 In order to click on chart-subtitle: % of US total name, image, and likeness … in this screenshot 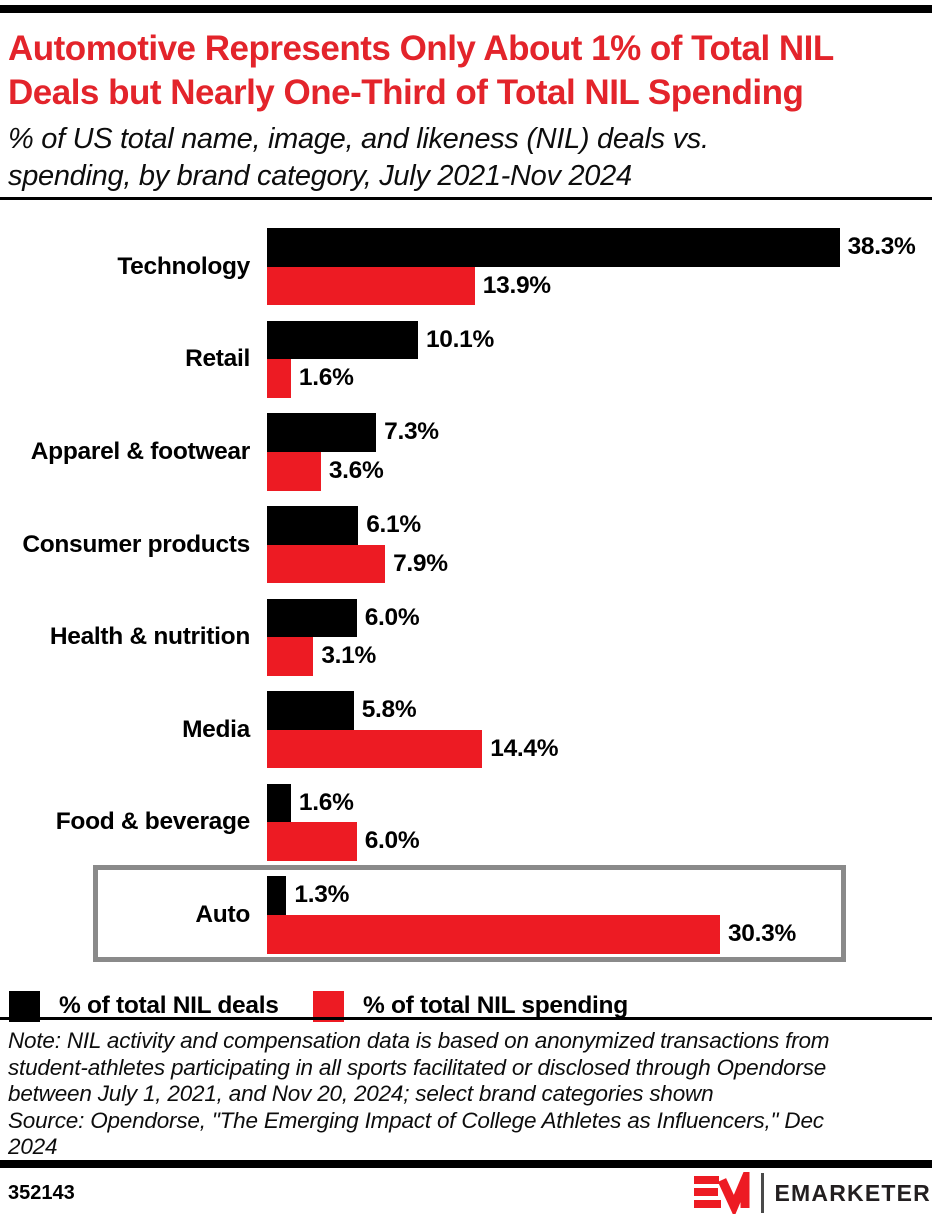, I will do `click(358, 157)`.